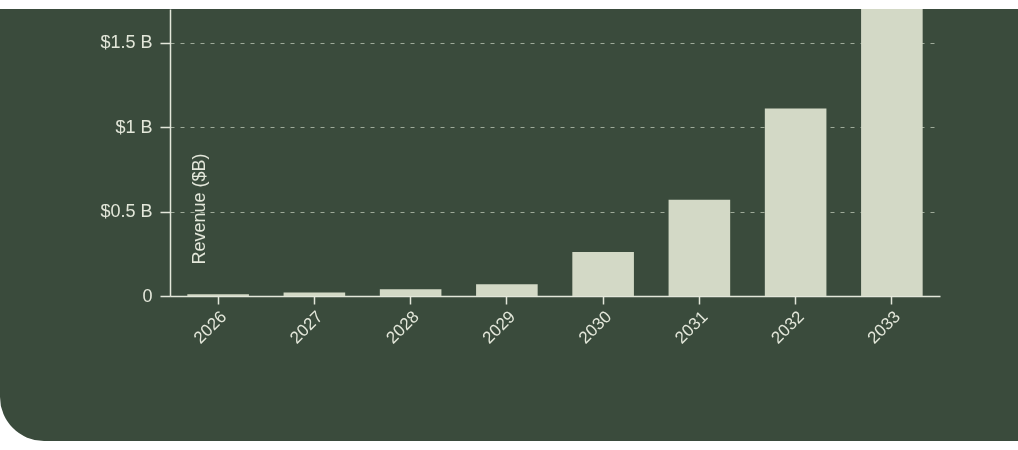  What do you see at coordinates (134, 126) in the screenshot?
I see `y-tick-label: $1 B` at bounding box center [134, 126].